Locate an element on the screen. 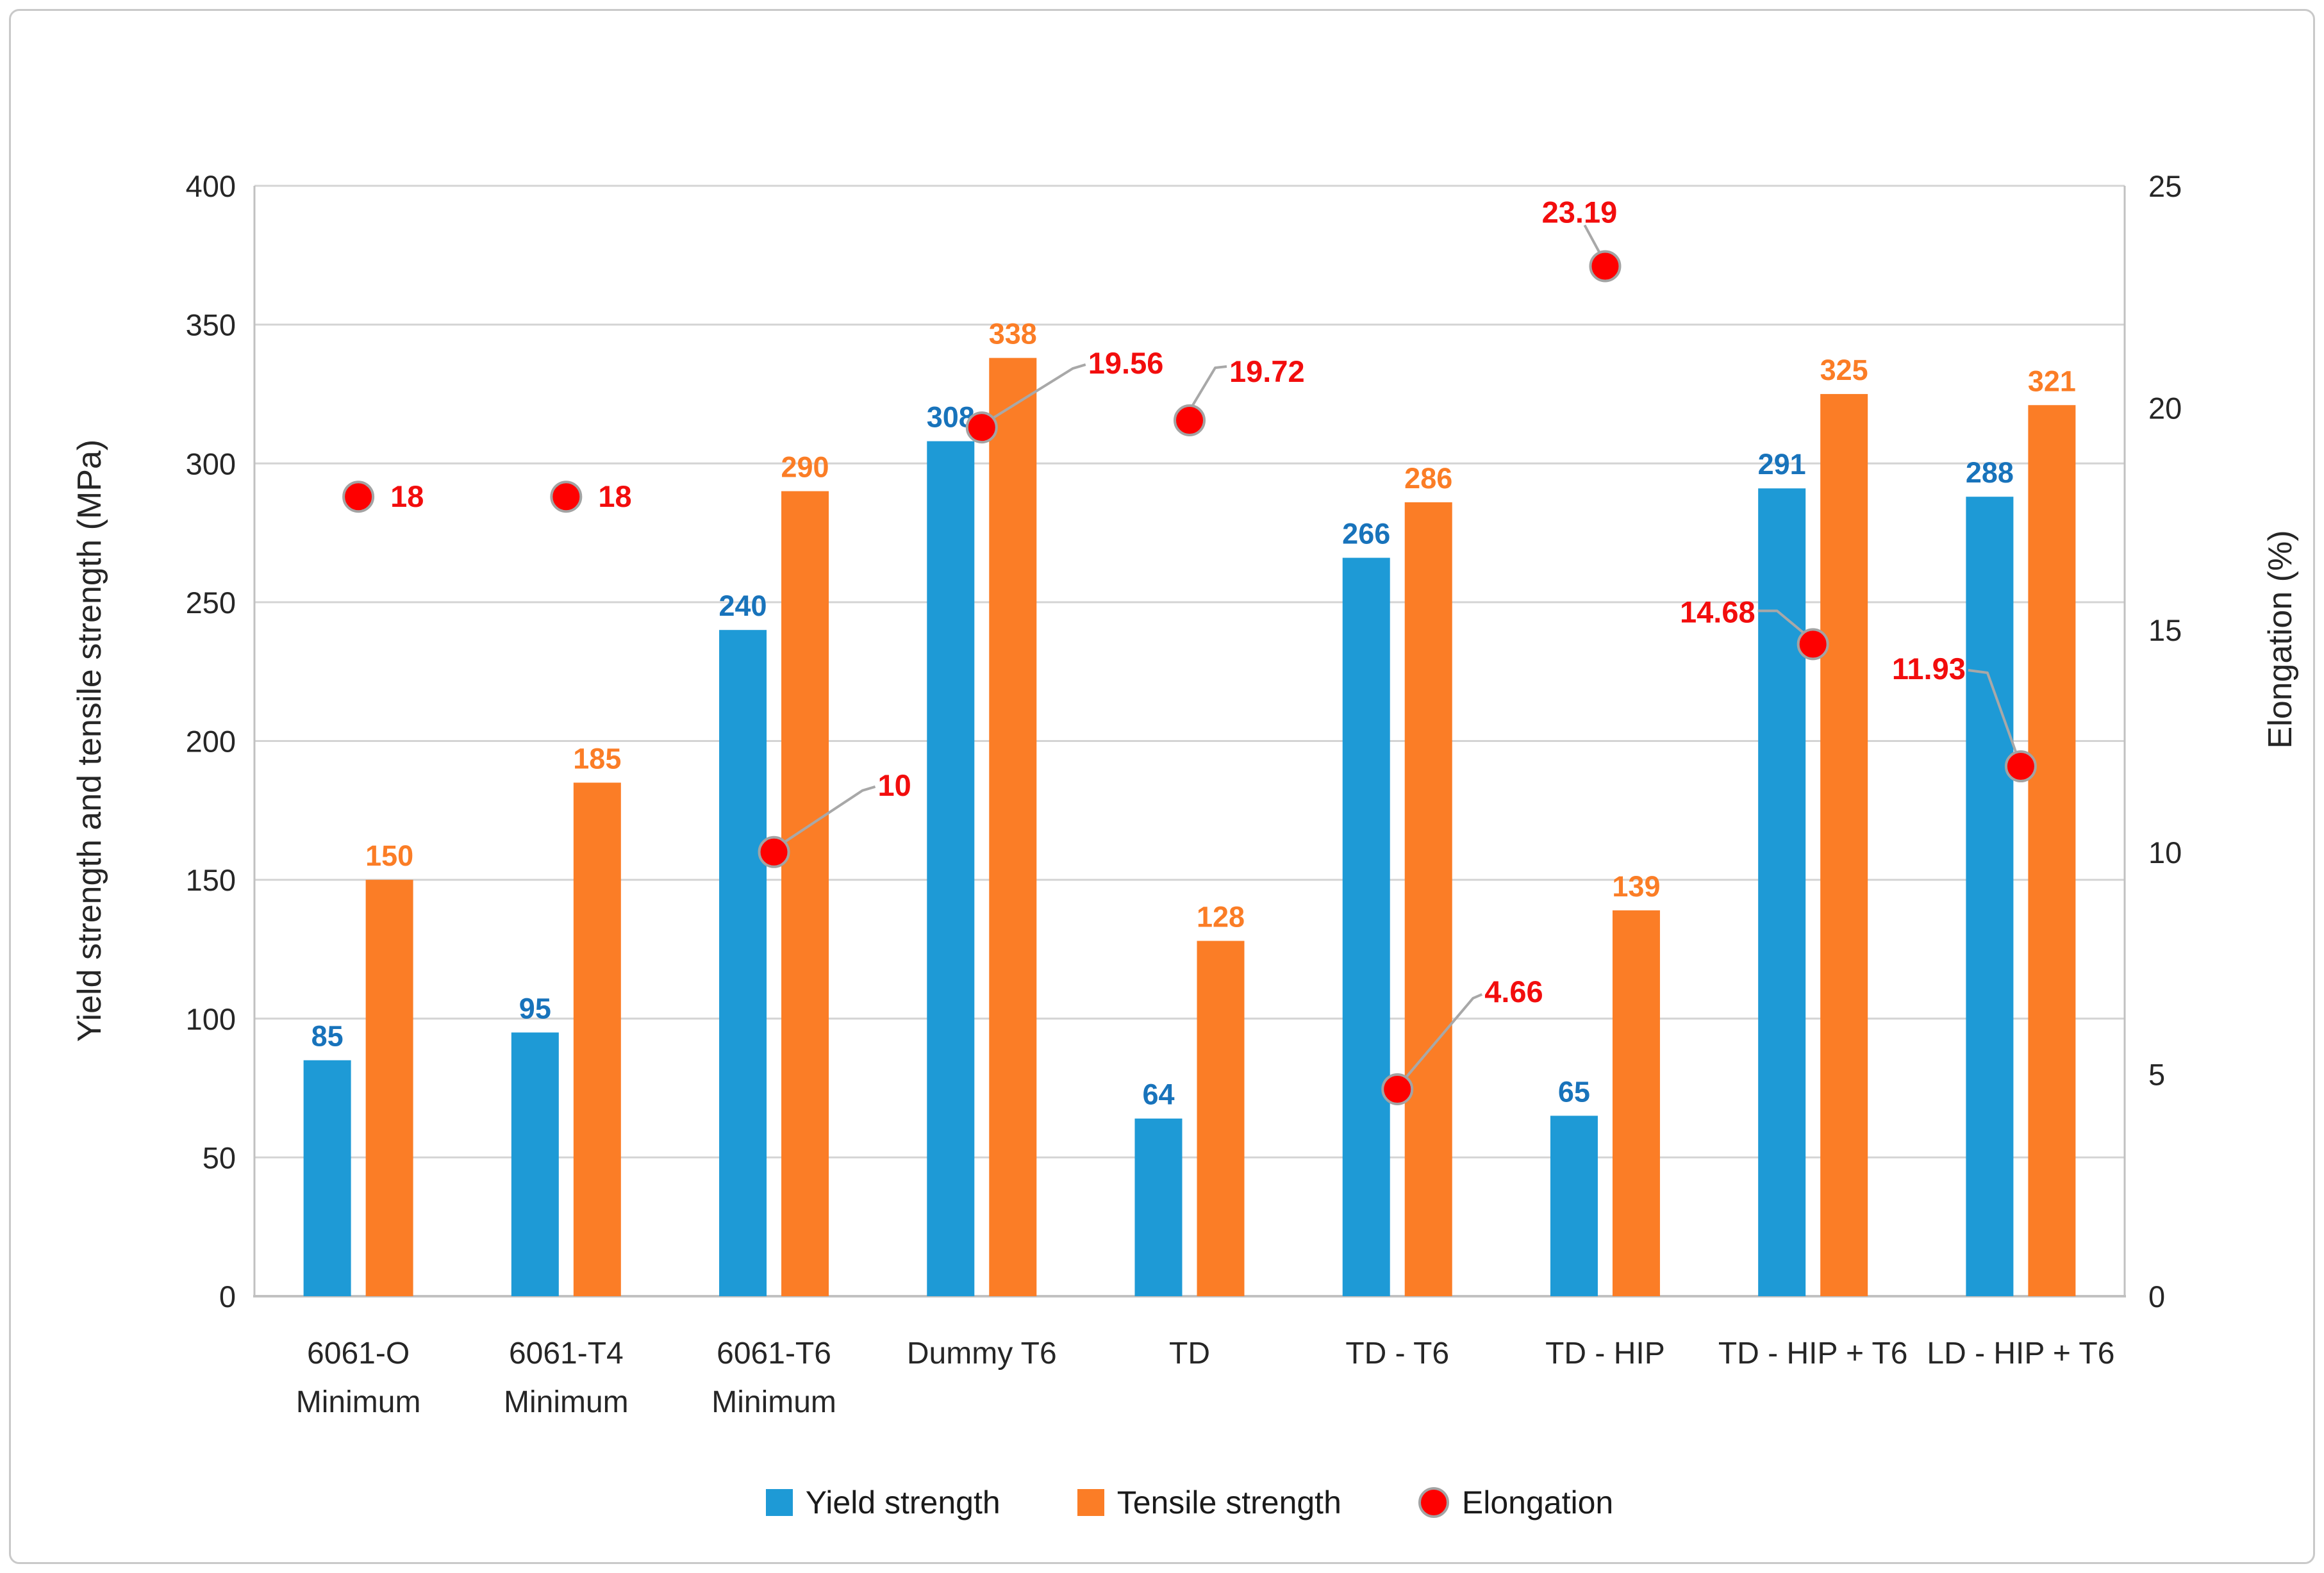 The height and width of the screenshot is (1573, 2324). x-axis-category-label: 6061-T6 is located at coordinates (774, 1354).